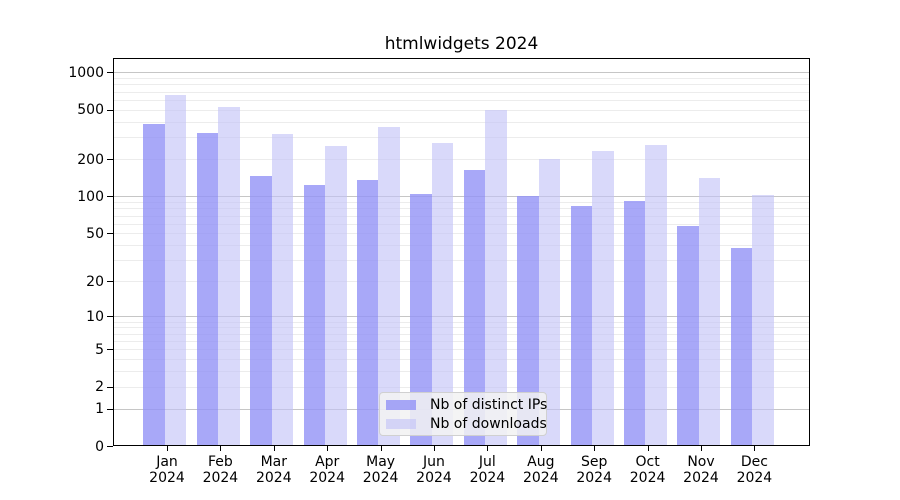 The height and width of the screenshot is (500, 900). I want to click on x-tick-month: Feb, so click(220, 462).